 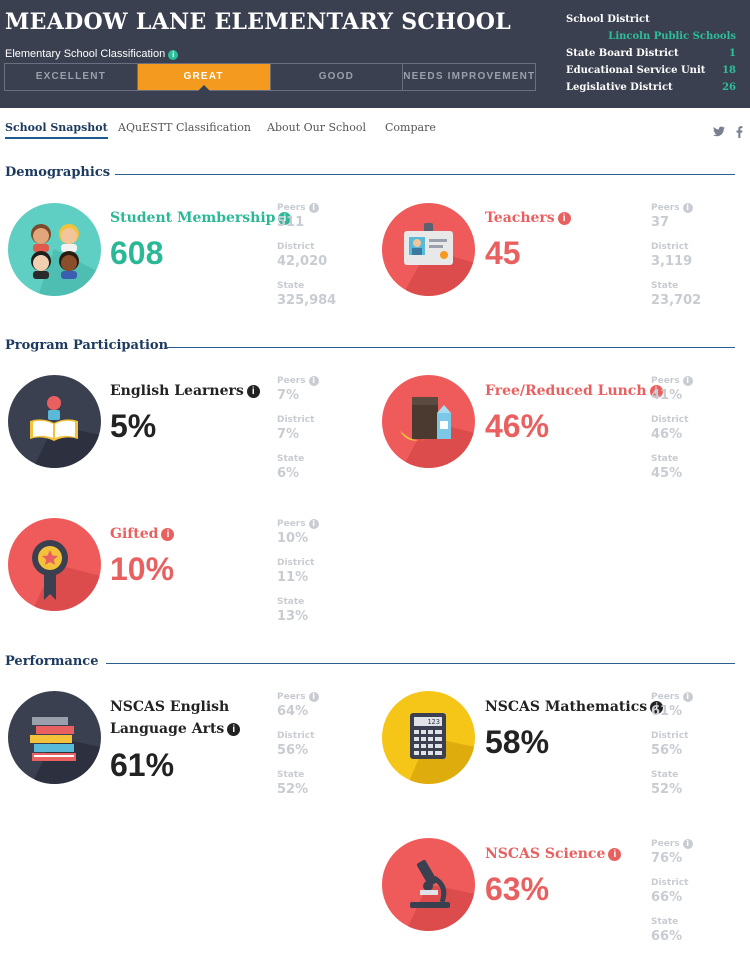 I want to click on teachers-value: 45, so click(x=503, y=253).